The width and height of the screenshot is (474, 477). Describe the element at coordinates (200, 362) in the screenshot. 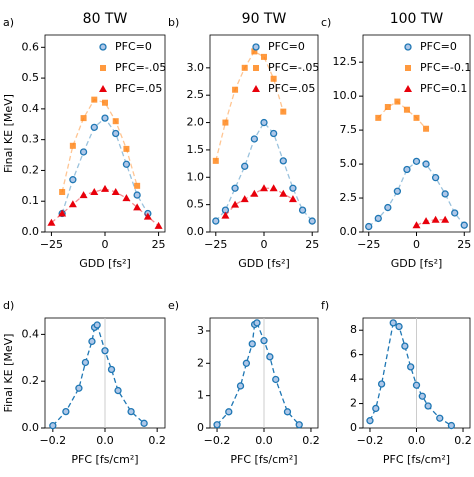

I see `y-tick-label: 2` at that location.